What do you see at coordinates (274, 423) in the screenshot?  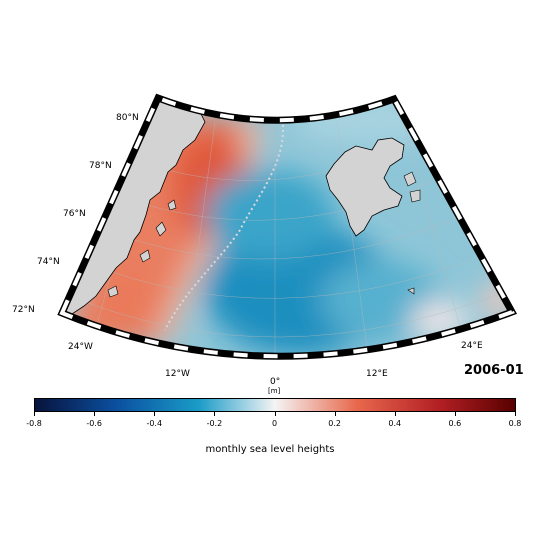 I see `colorbar-tick-label: 0` at bounding box center [274, 423].